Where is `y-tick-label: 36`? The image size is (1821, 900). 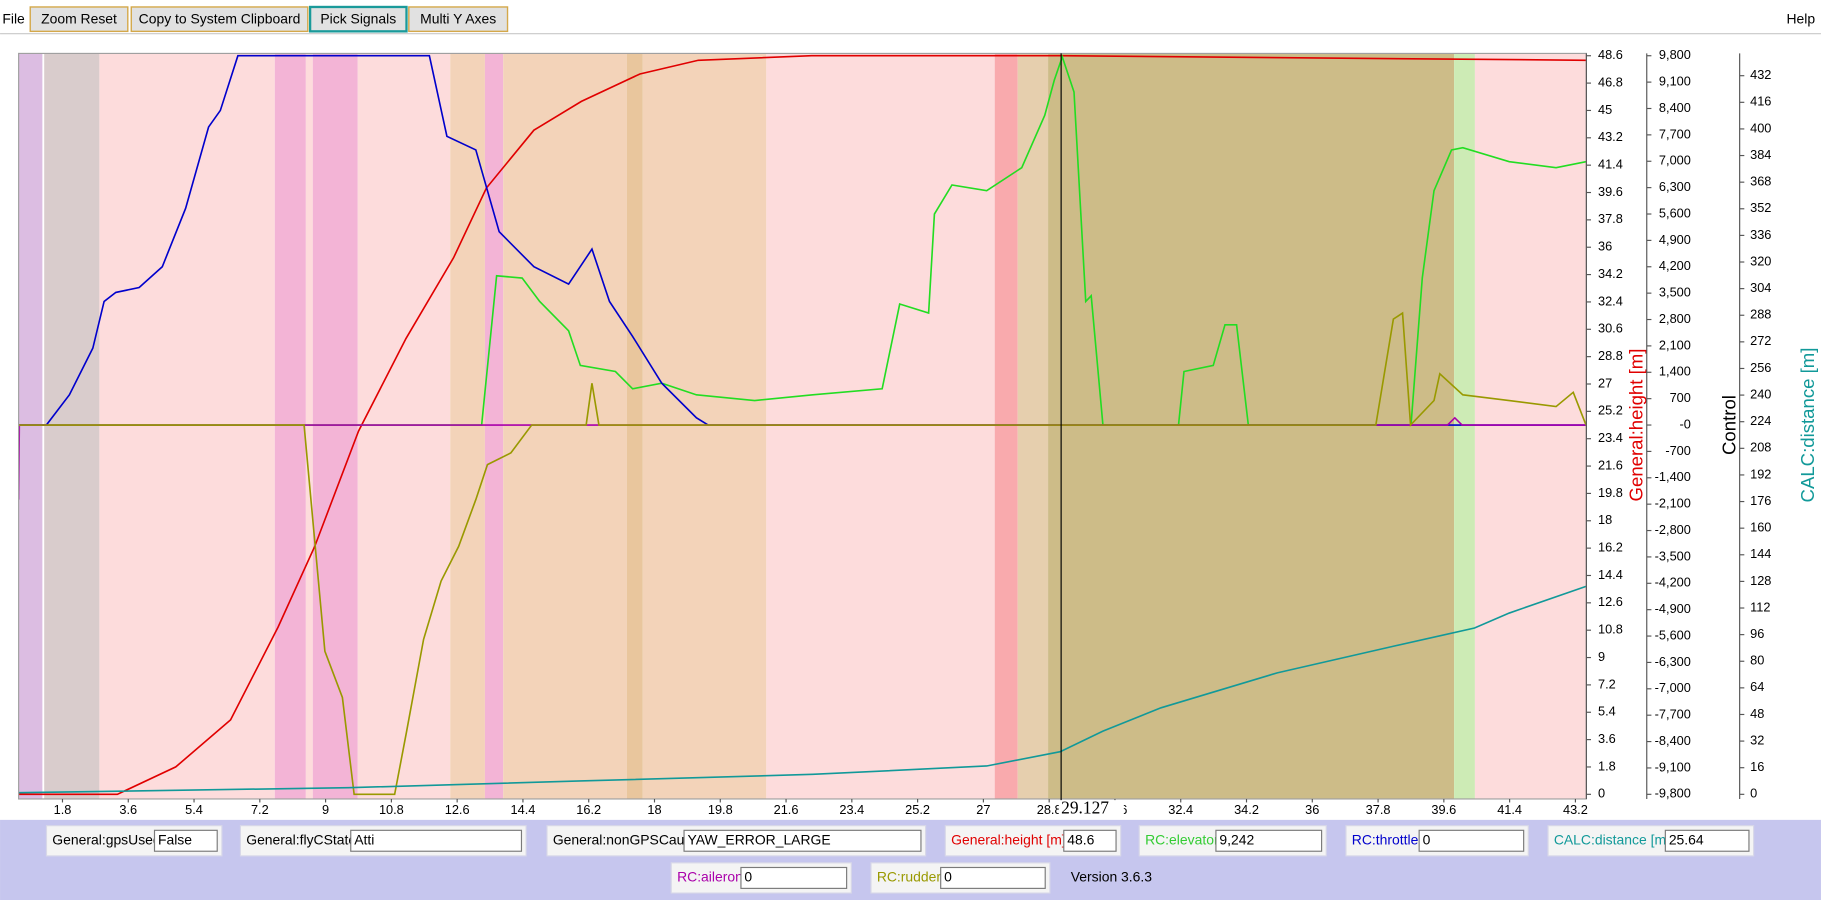 y-tick-label: 36 is located at coordinates (1605, 246).